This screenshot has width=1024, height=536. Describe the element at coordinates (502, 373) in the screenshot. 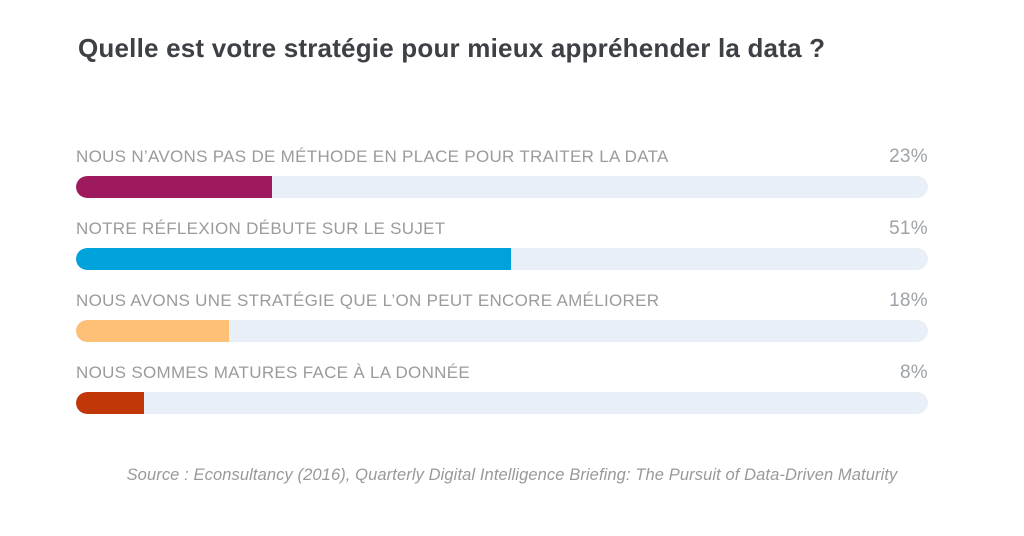

I see `bar-row-header: NOUS SOMMES MATURES FACE À LA DONNÉE 8%` at that location.